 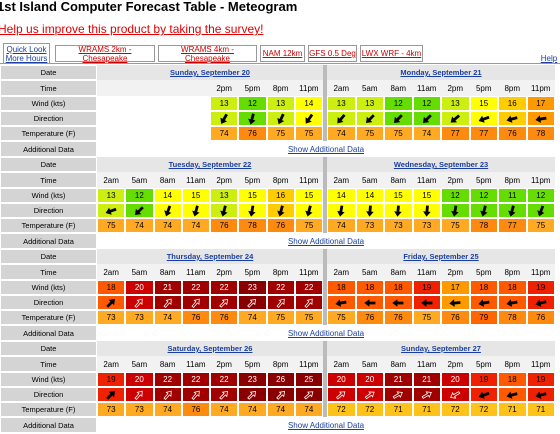 What do you see at coordinates (207, 54) in the screenshot?
I see `tab: WRAMS 4km - Chesapeake` at bounding box center [207, 54].